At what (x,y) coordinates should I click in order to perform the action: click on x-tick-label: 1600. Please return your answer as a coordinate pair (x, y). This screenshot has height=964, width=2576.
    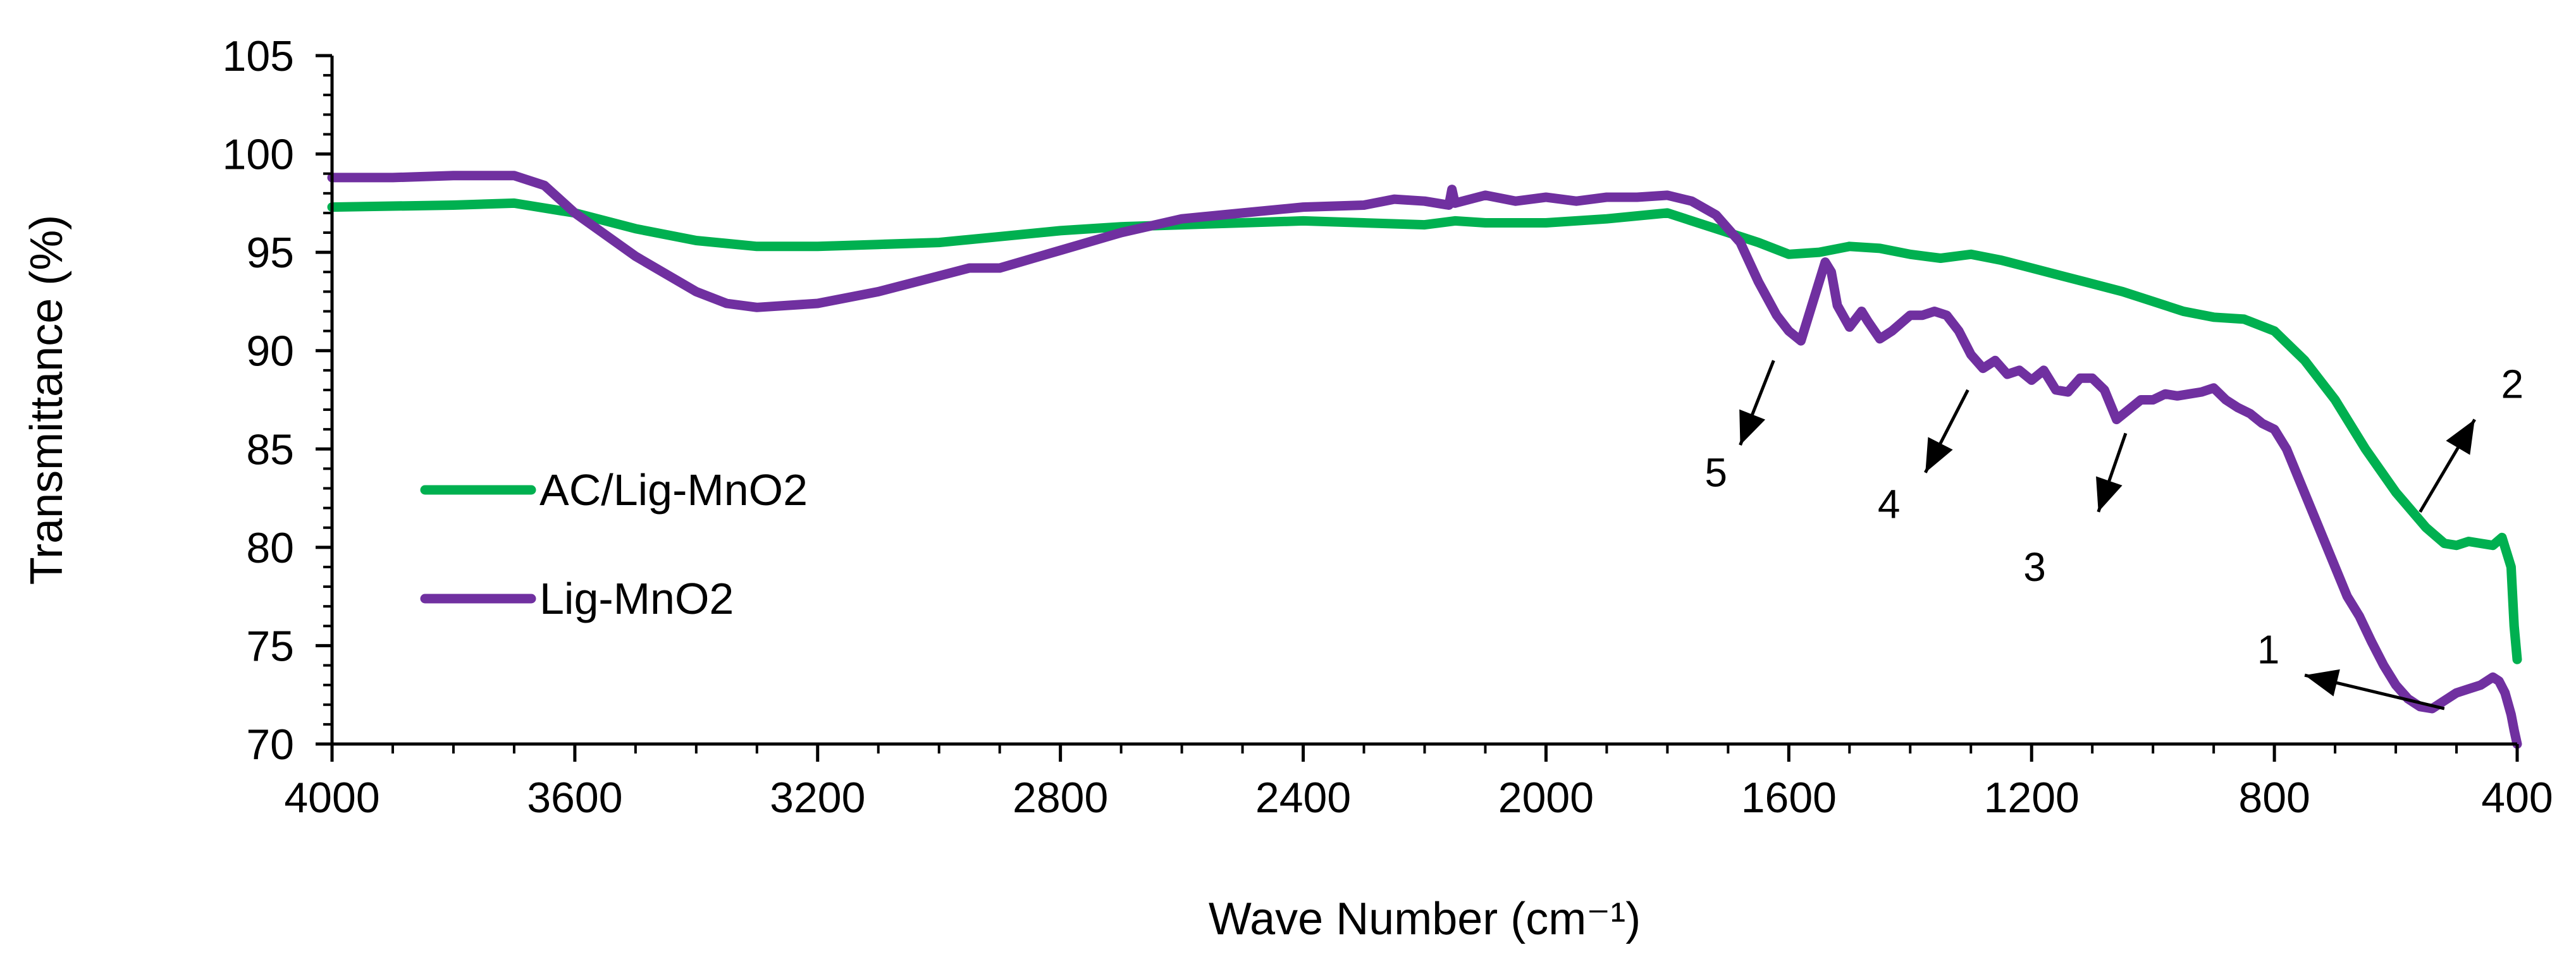
    Looking at the image, I should click on (1789, 798).